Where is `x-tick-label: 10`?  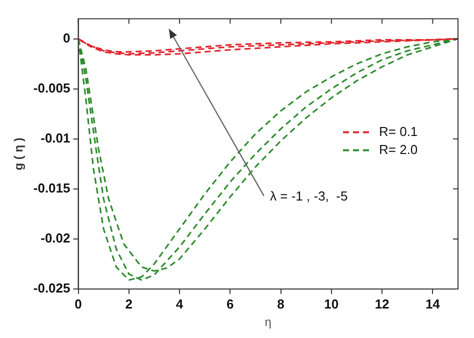
x-tick-label: 10 is located at coordinates (331, 304).